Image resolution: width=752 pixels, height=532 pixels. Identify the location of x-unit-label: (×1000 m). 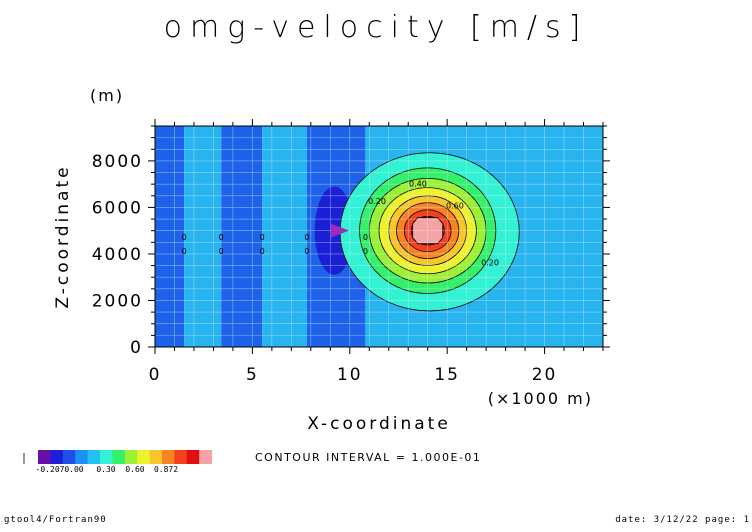
(540, 398).